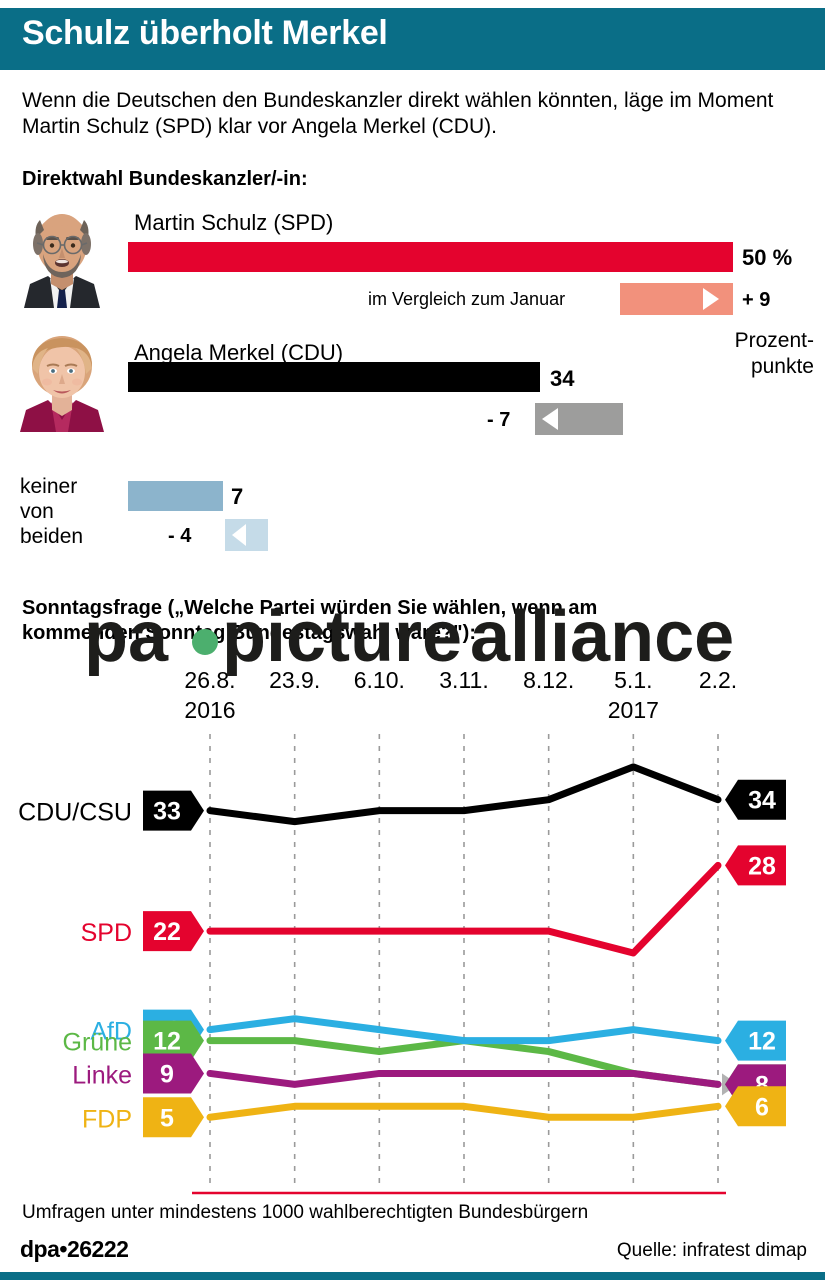  I want to click on series-cducsu, so click(464, 794).